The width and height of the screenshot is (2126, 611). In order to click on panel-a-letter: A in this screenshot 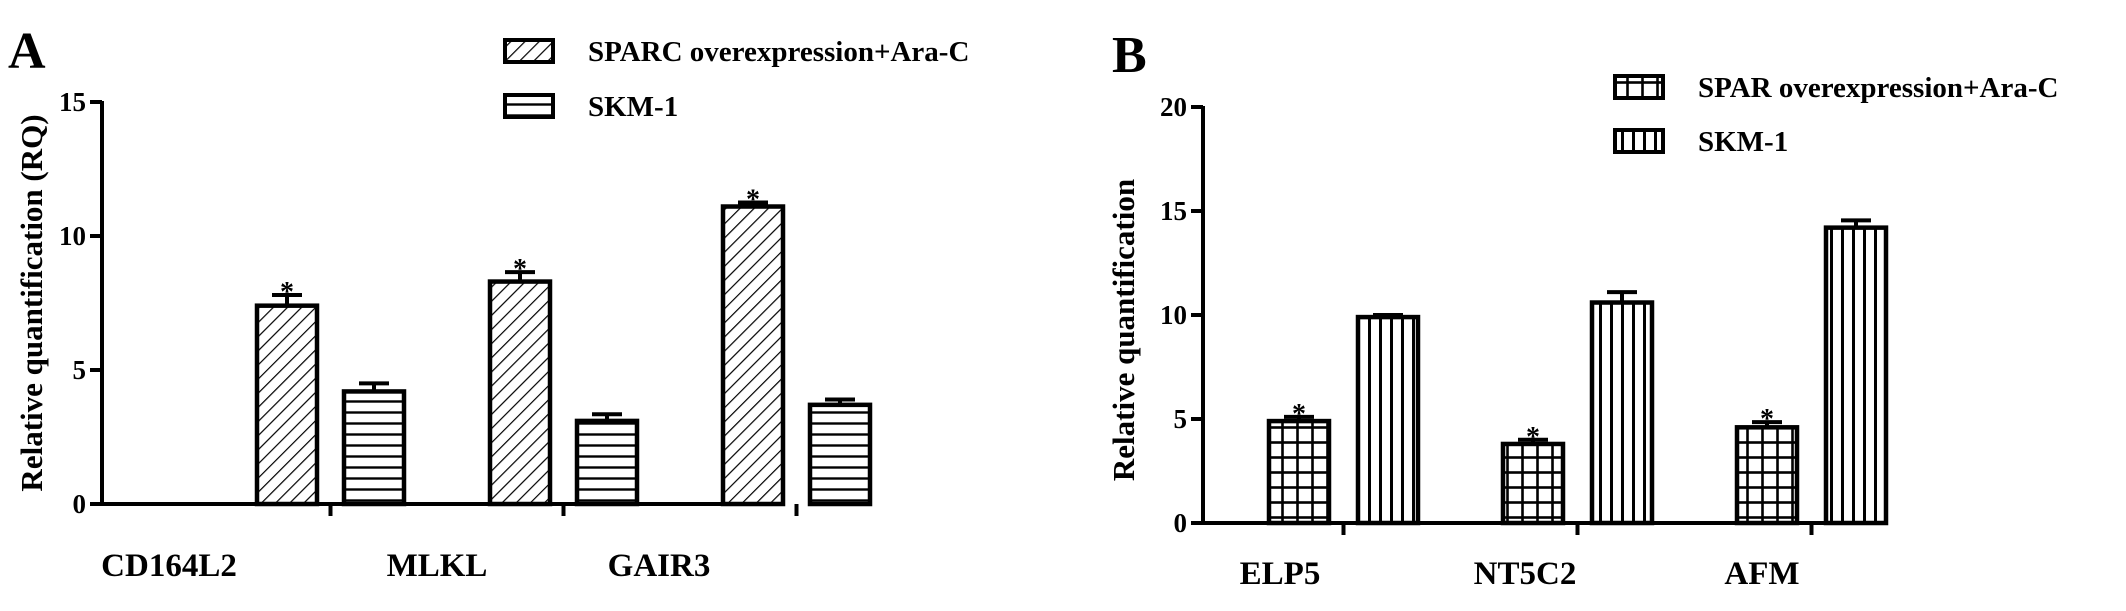, I will do `click(27, 51)`.